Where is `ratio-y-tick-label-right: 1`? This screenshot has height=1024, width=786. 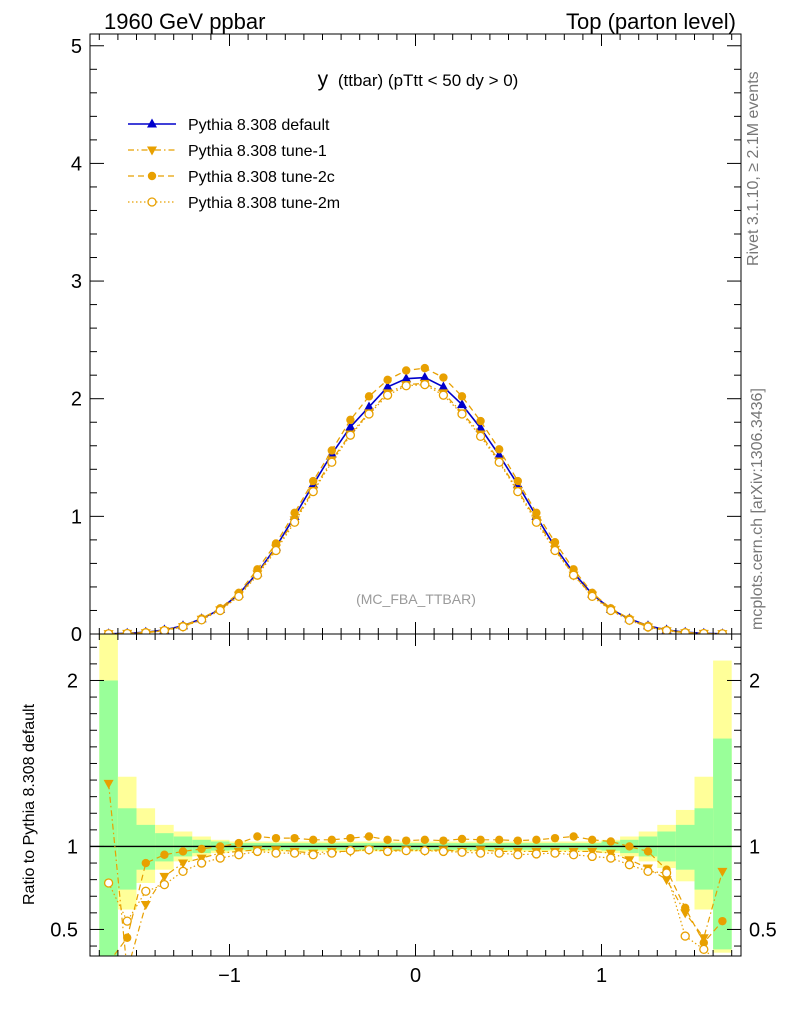
ratio-y-tick-label-right: 1 is located at coordinates (754, 847).